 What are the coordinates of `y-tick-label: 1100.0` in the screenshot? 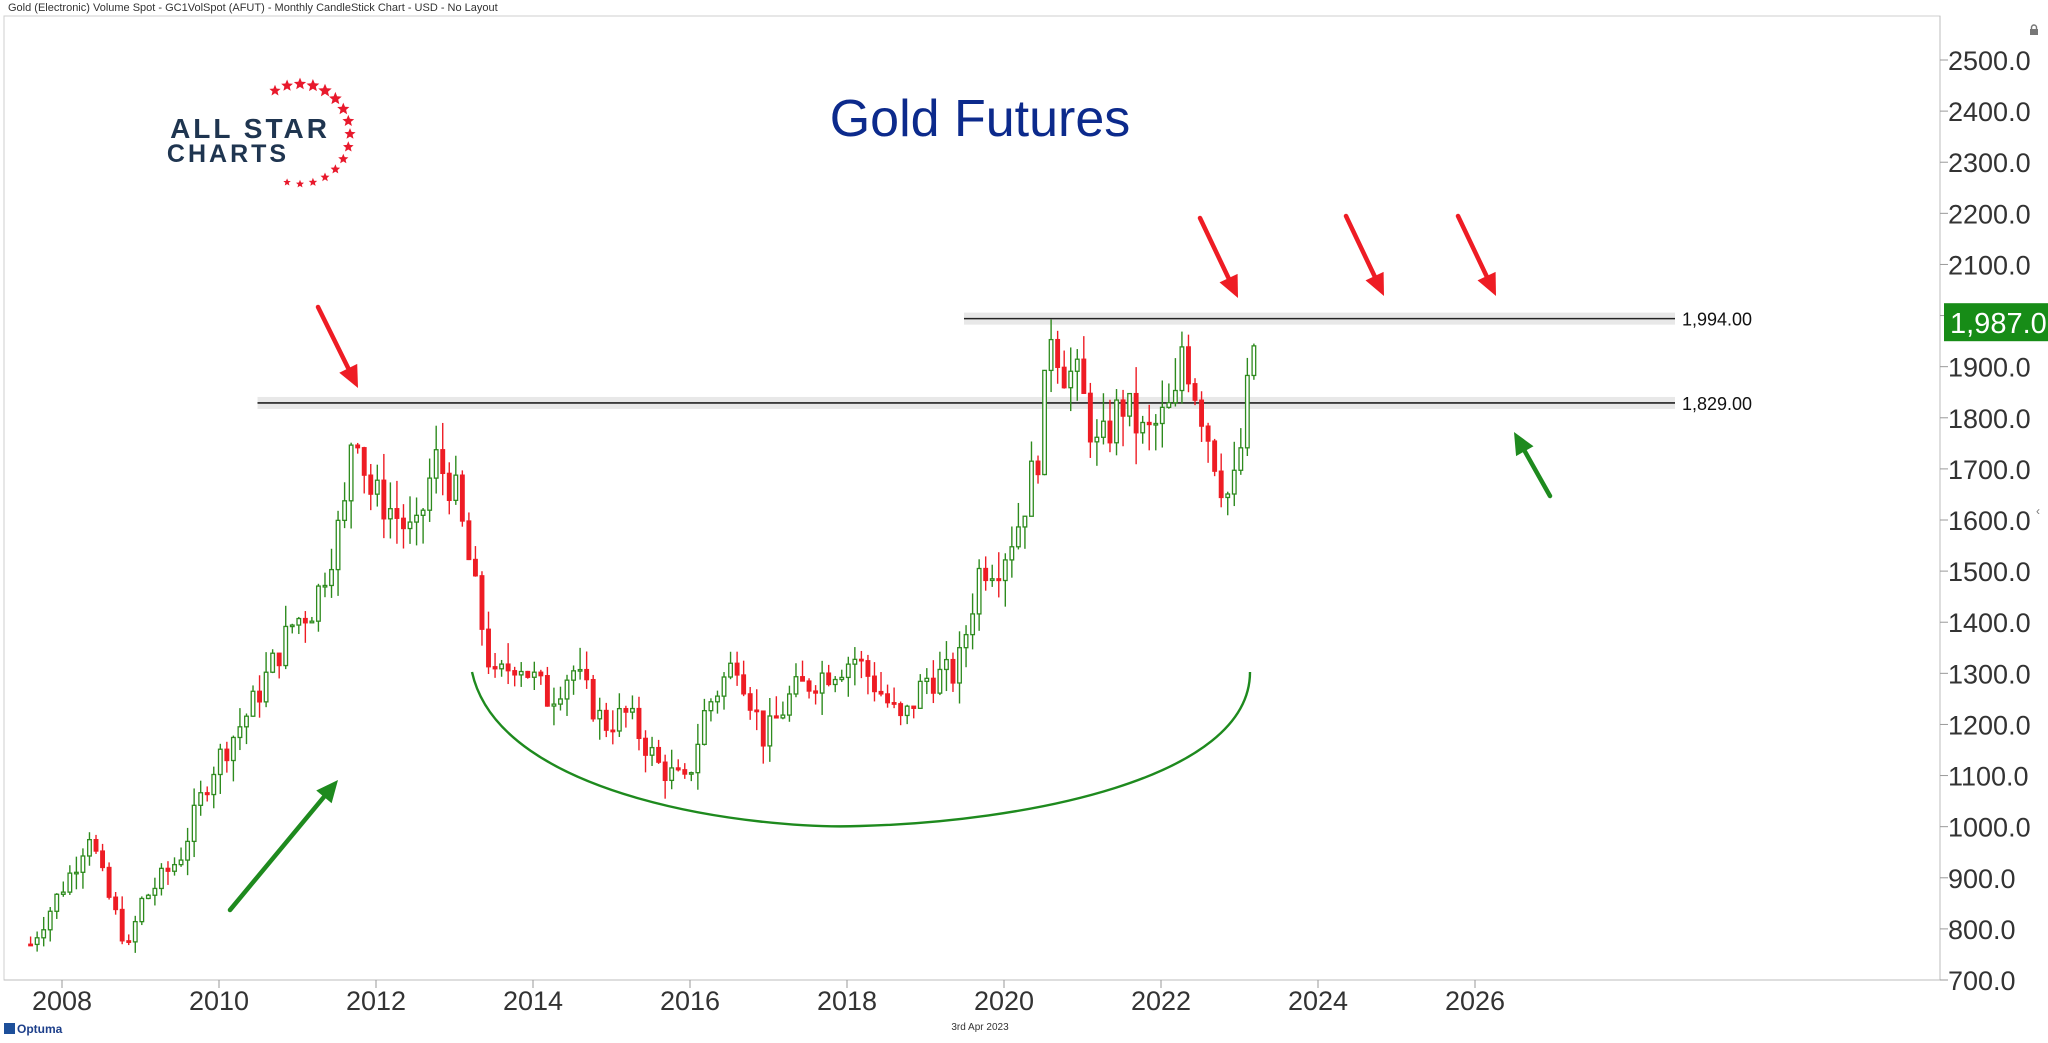 It's located at (1988, 777).